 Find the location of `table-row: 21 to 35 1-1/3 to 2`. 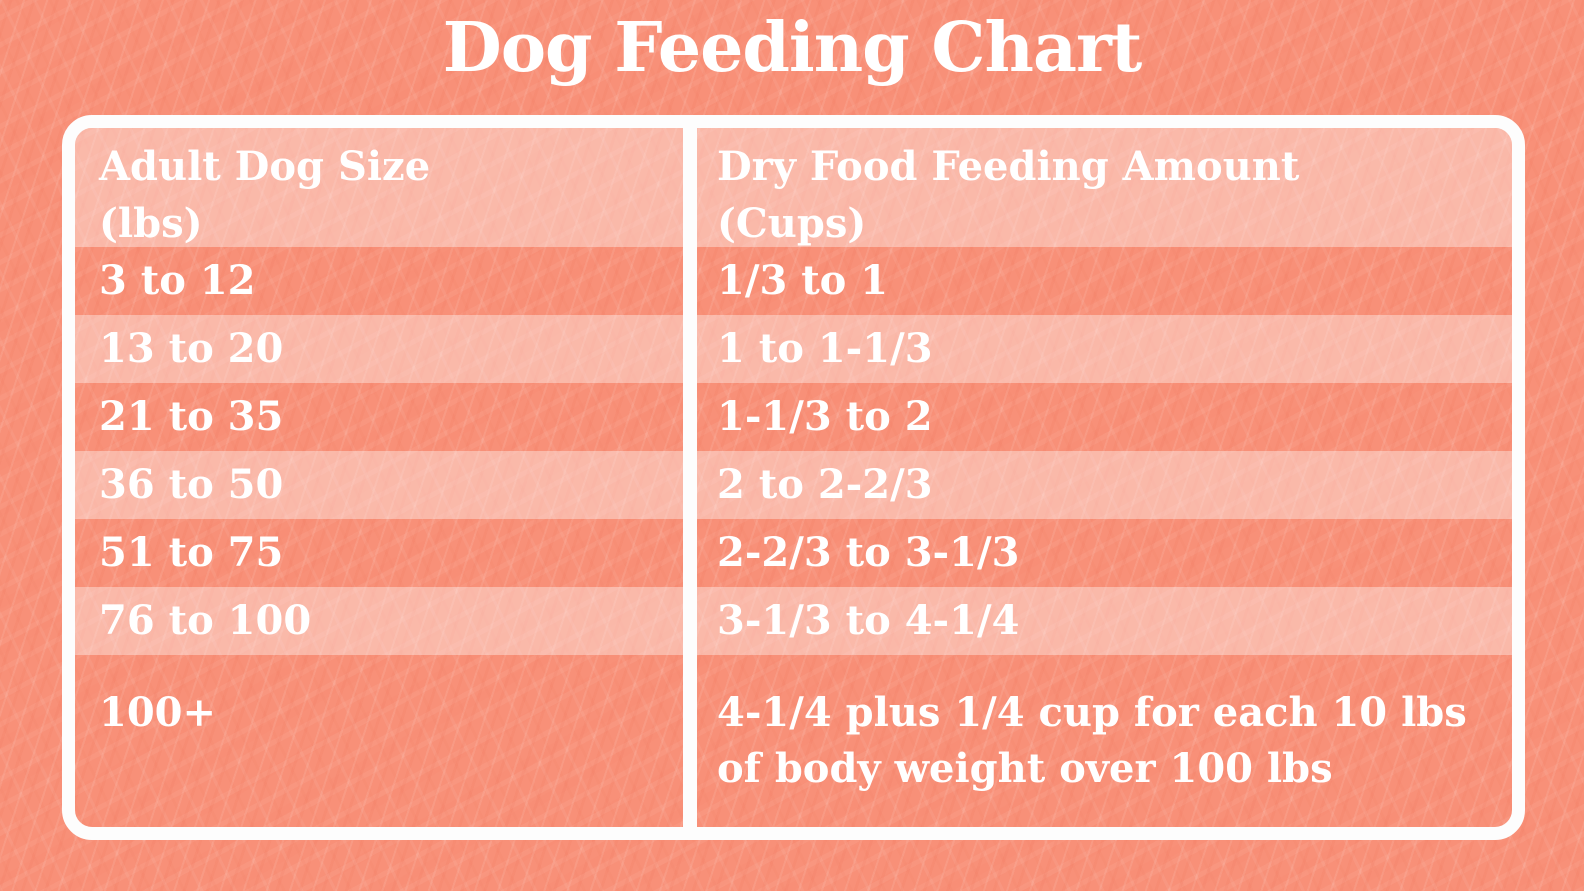

table-row: 21 to 35 1-1/3 to 2 is located at coordinates (793, 417).